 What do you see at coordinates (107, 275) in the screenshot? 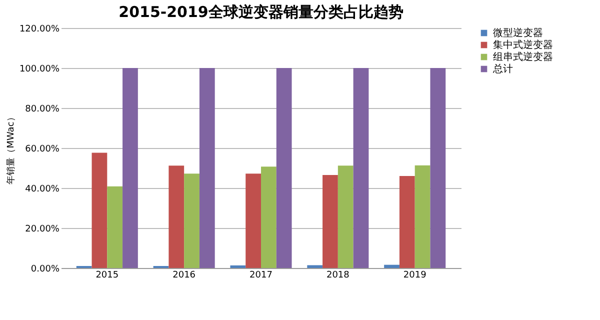
I see `x-tick-label: 2015` at bounding box center [107, 275].